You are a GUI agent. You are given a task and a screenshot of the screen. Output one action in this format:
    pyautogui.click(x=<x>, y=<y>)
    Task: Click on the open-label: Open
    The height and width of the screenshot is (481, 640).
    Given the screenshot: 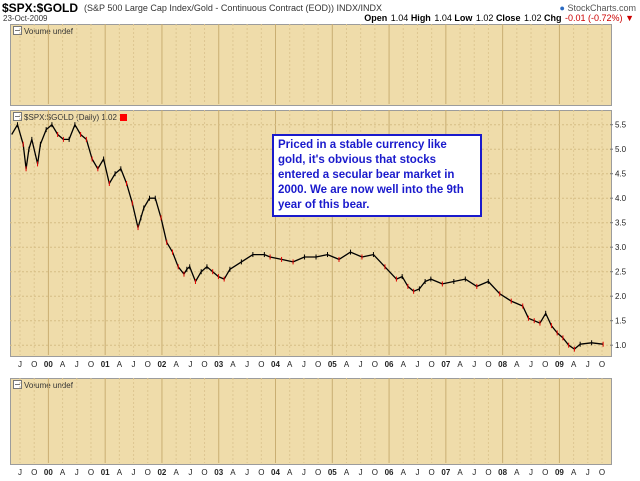 What is the action you would take?
    pyautogui.click(x=376, y=18)
    